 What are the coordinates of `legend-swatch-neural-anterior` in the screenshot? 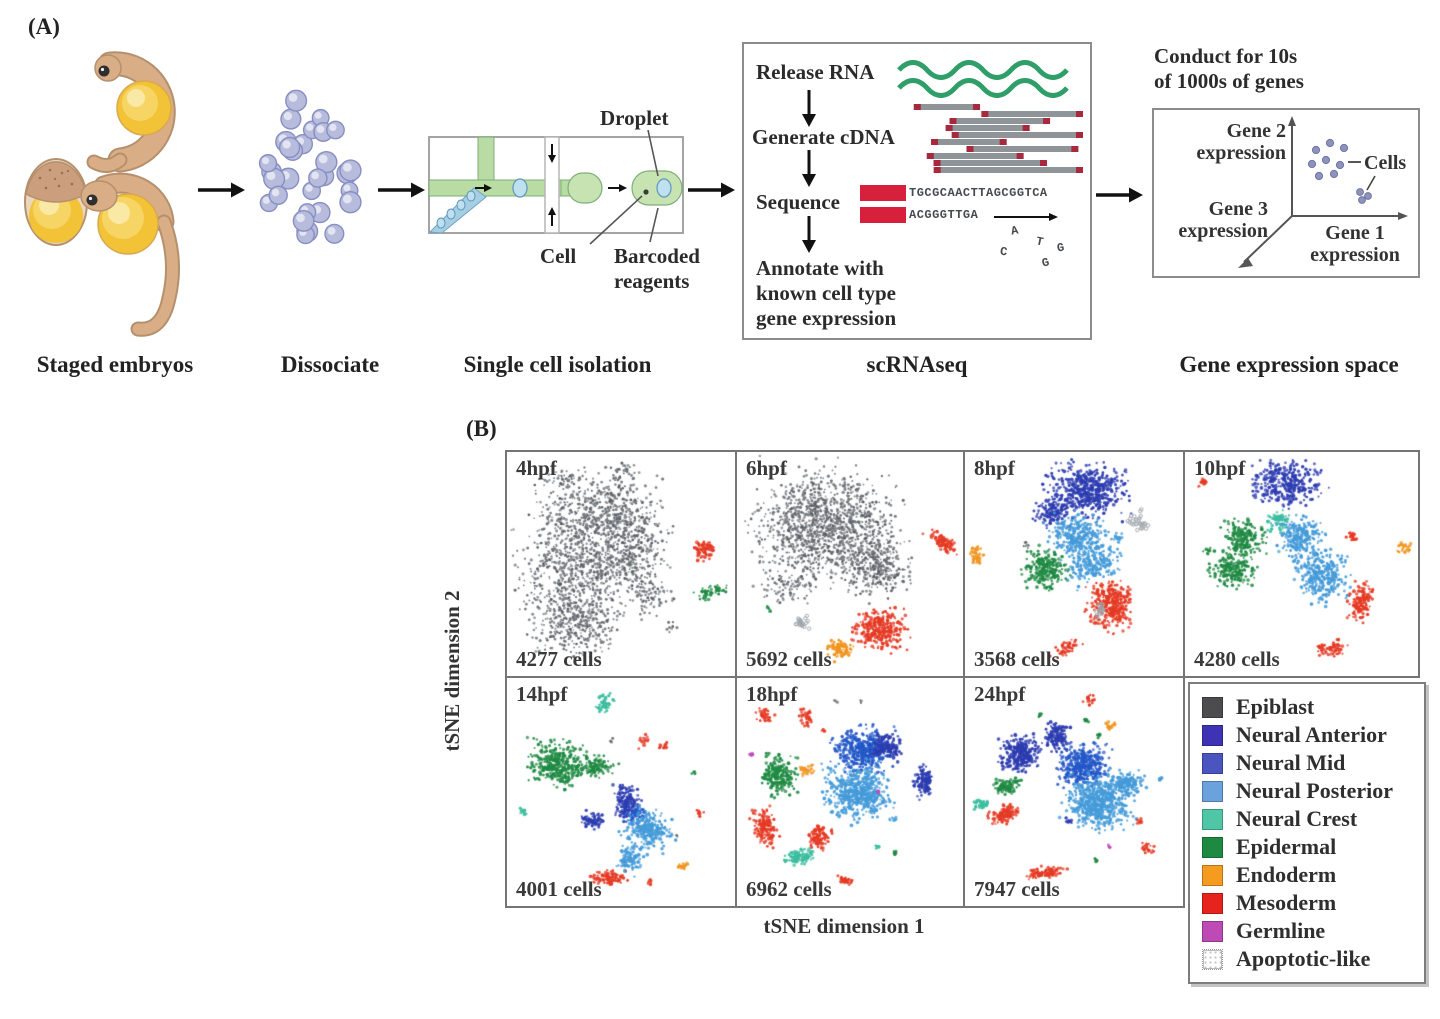 It's located at (1212, 735).